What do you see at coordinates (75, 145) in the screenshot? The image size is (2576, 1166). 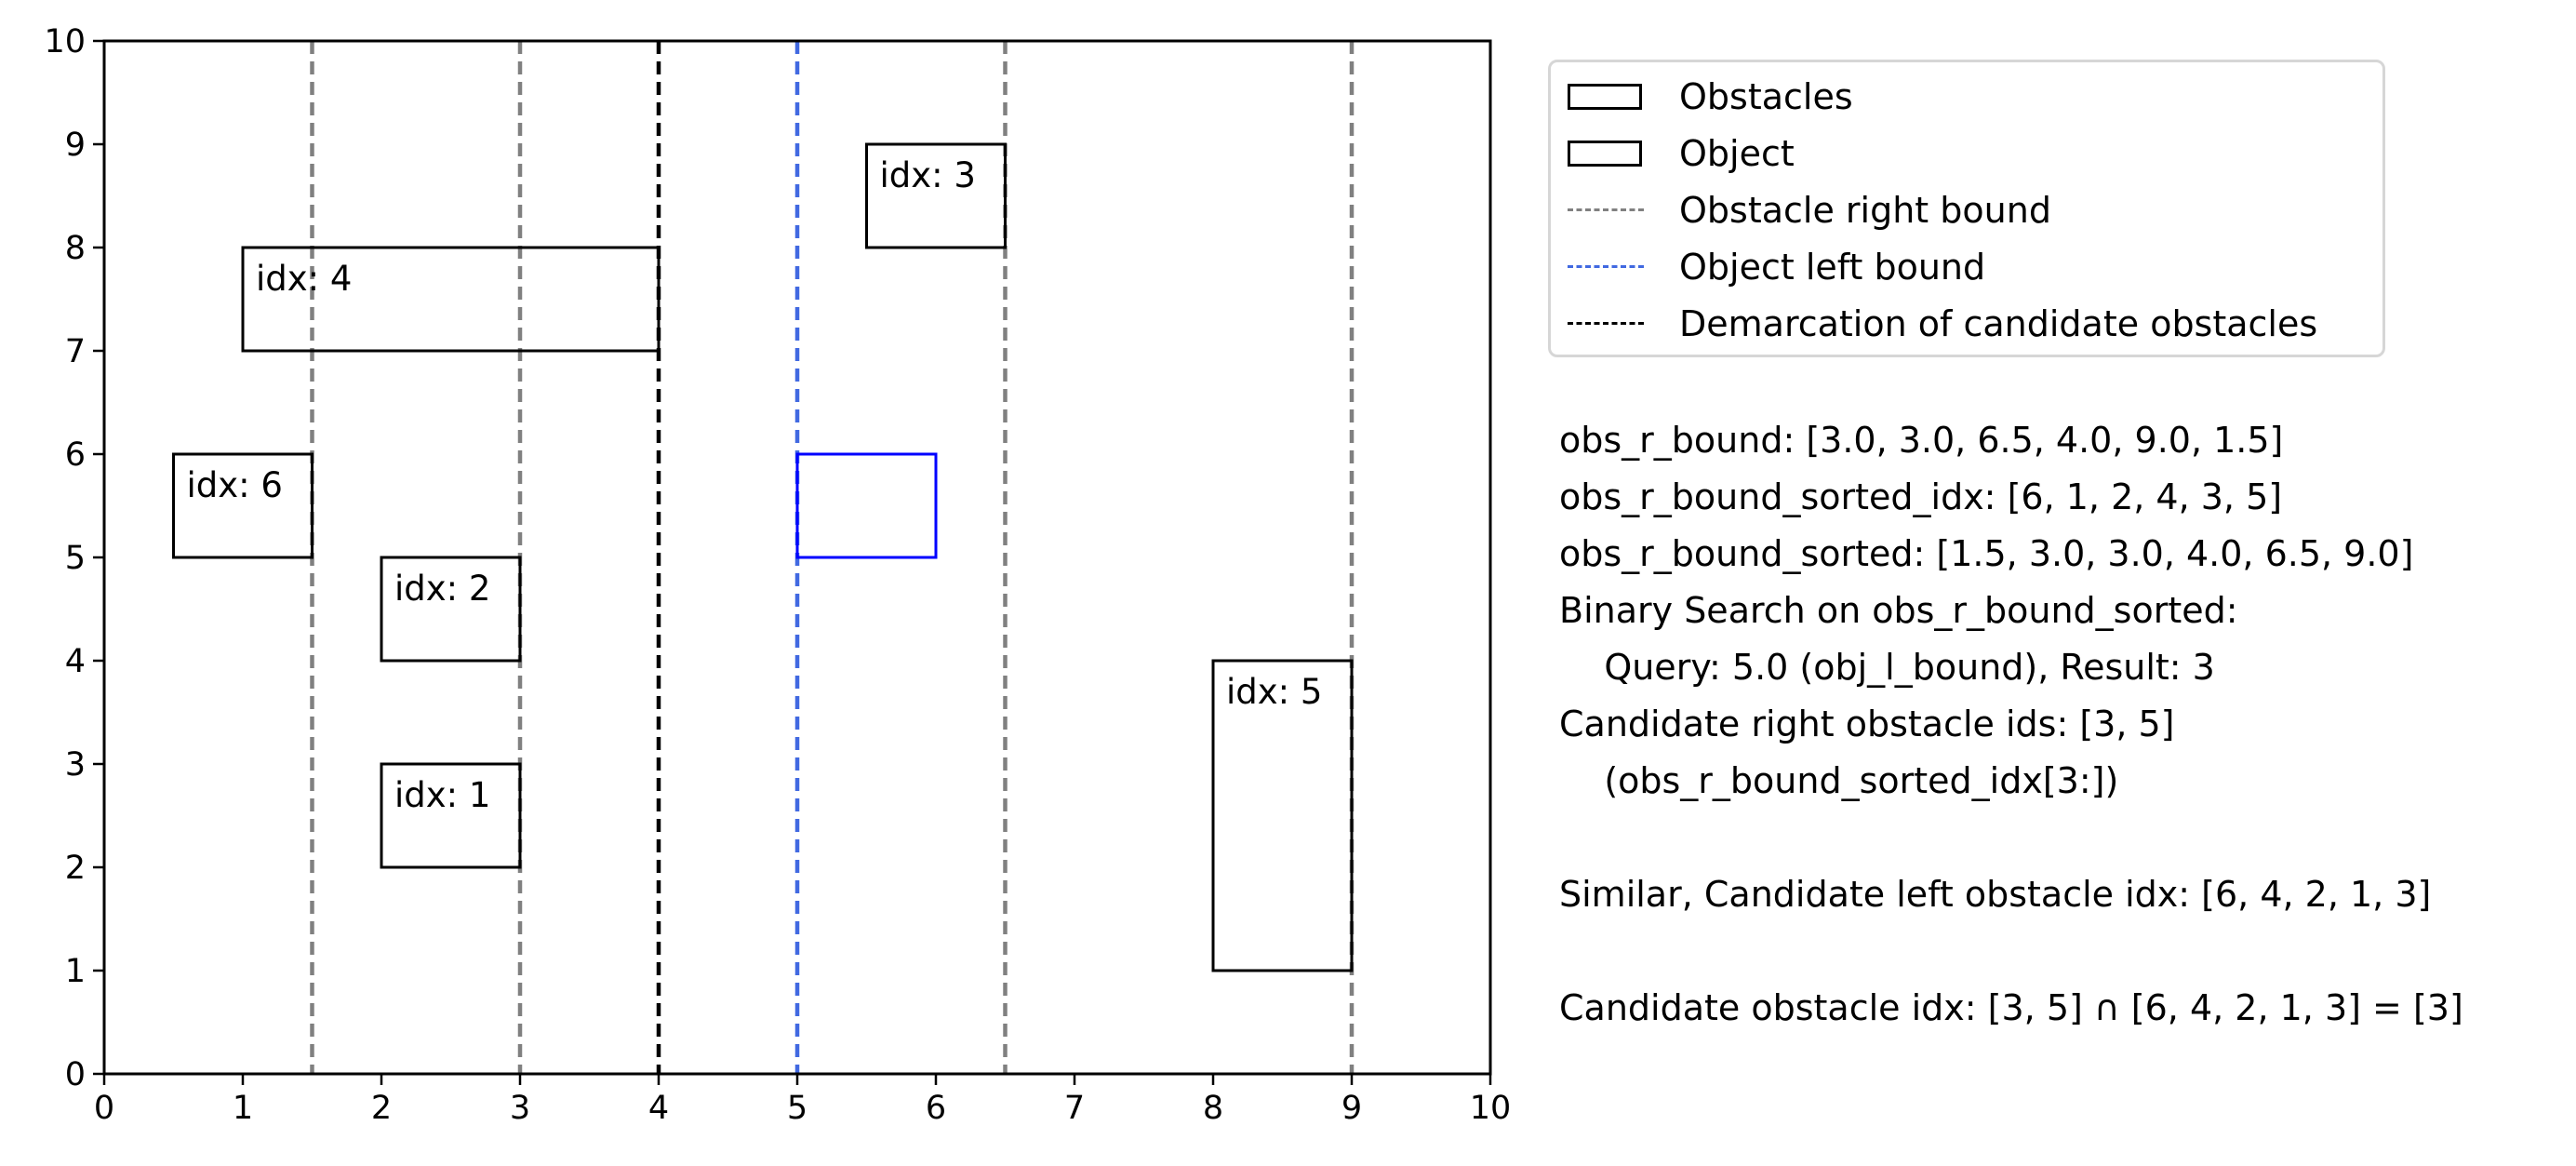 I see `y-tick-label: 9` at bounding box center [75, 145].